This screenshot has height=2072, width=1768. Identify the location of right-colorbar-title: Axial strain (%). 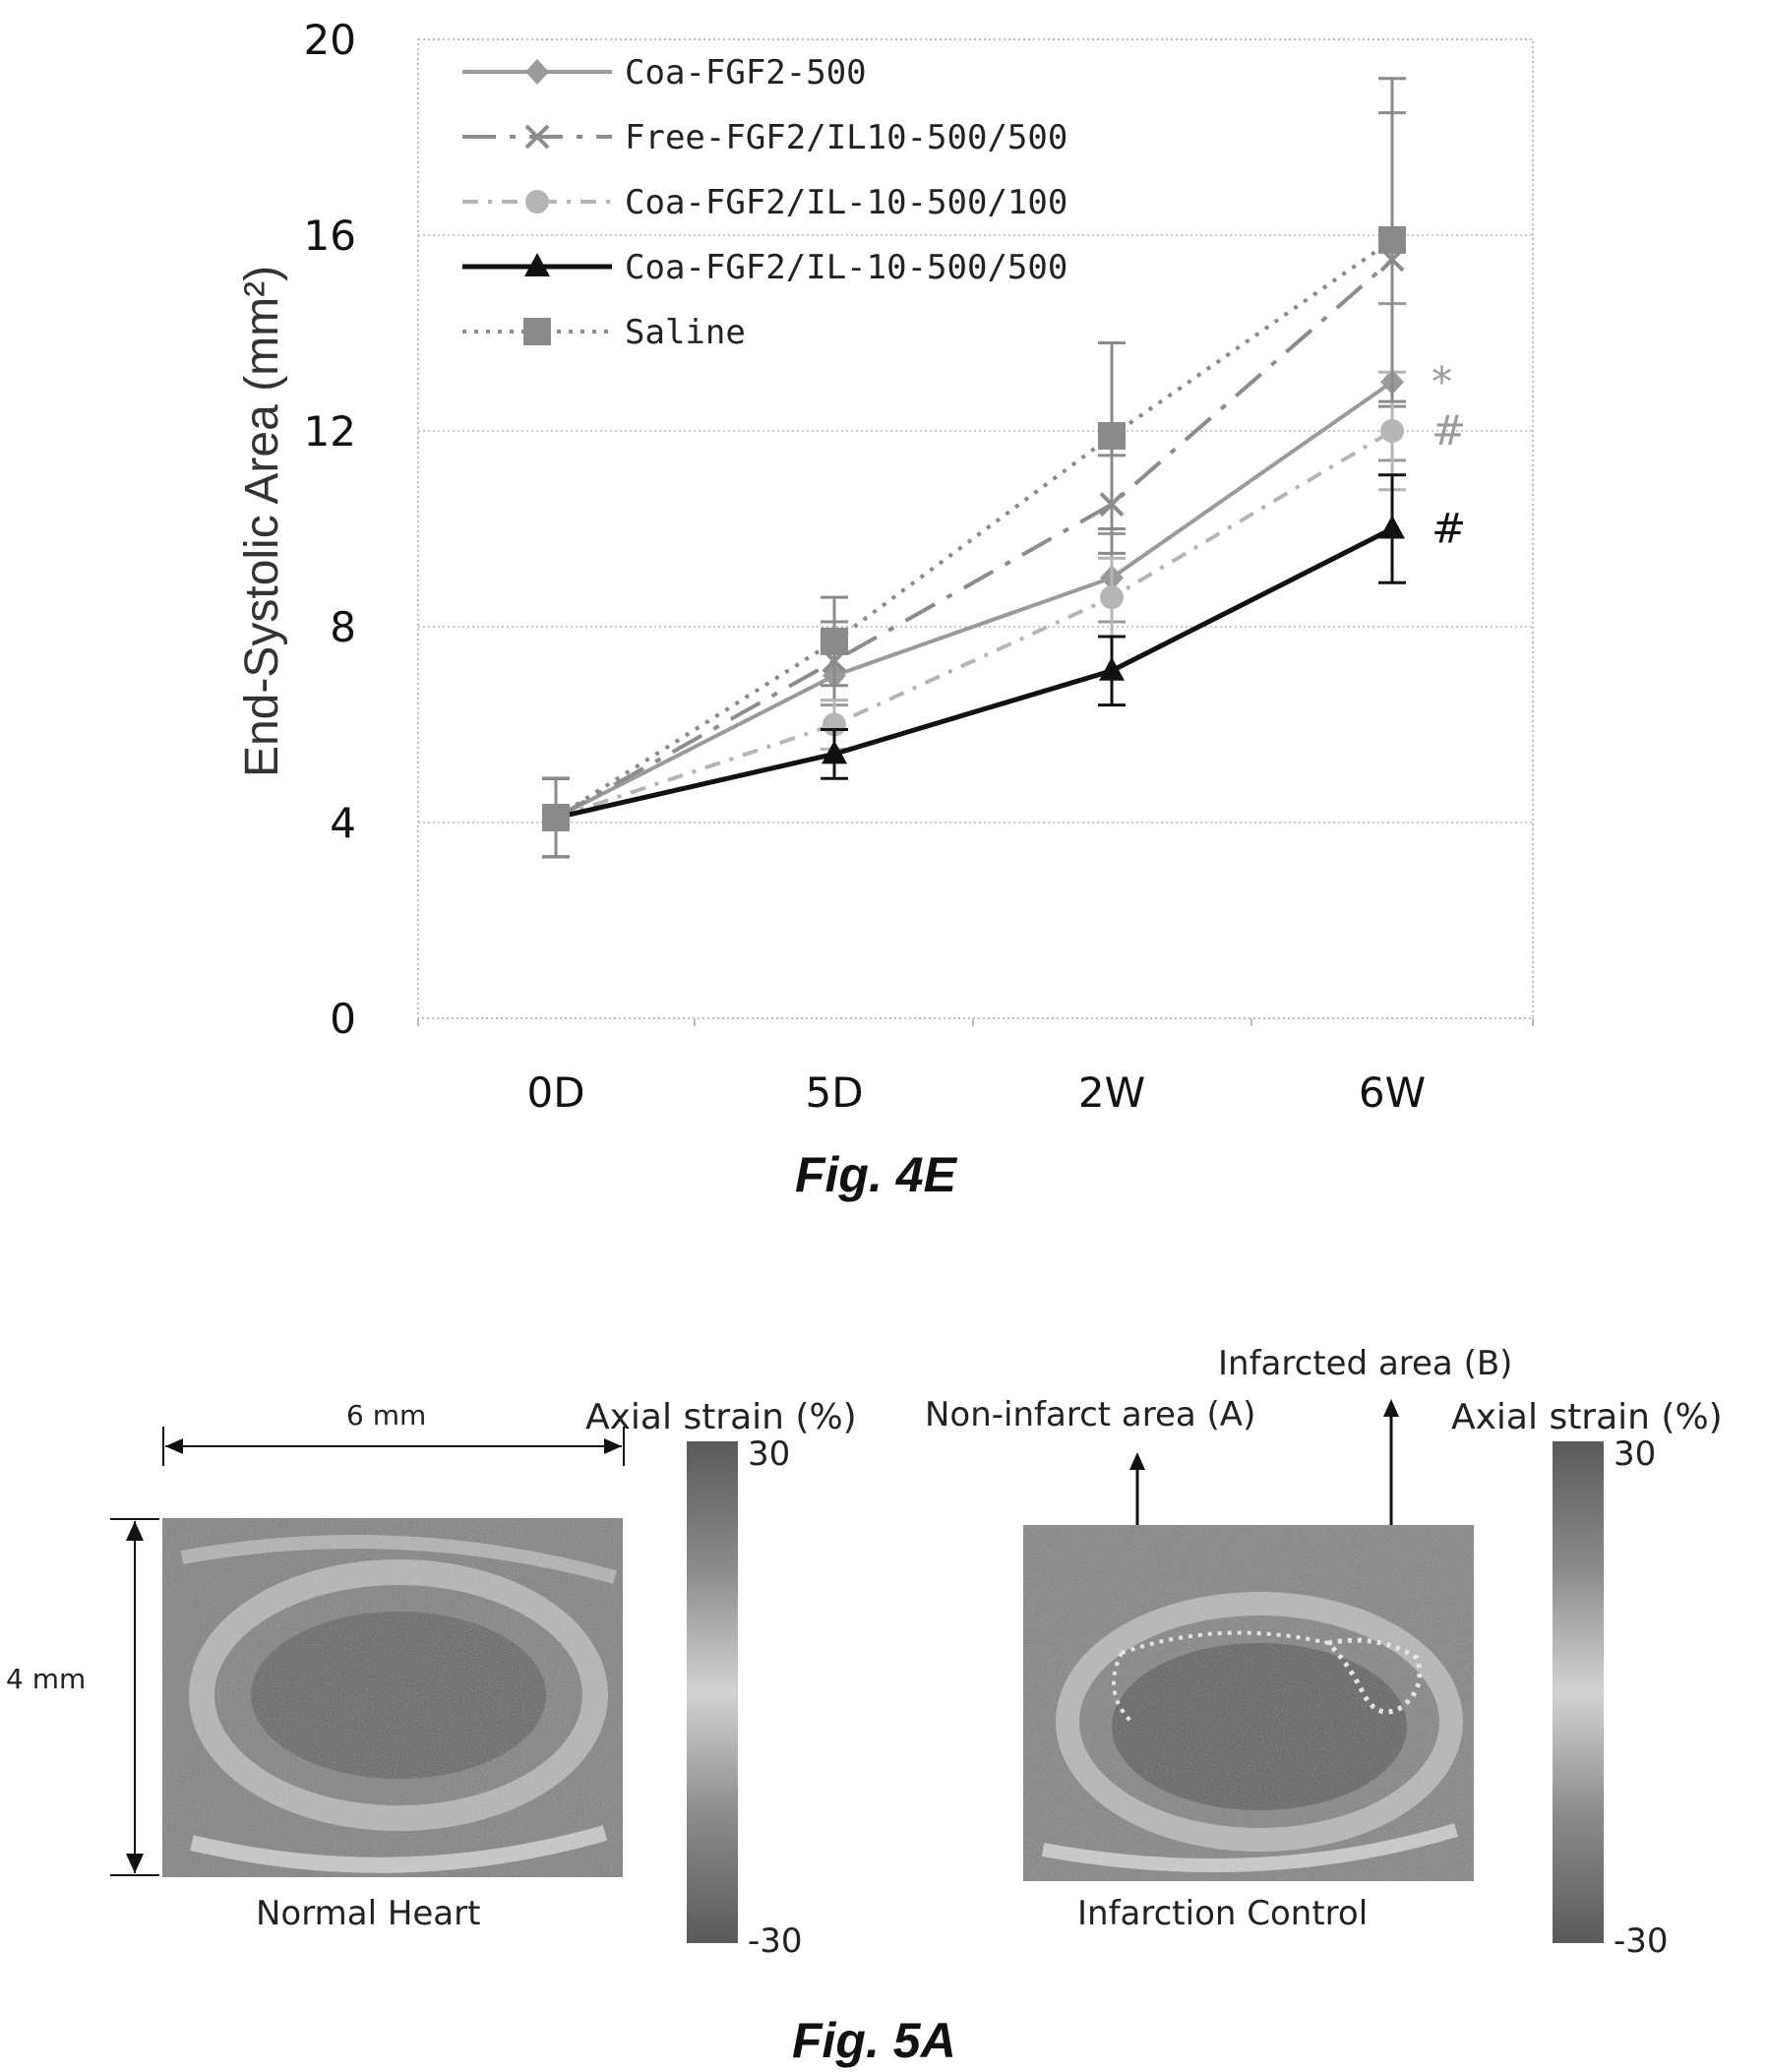
(1587, 1417).